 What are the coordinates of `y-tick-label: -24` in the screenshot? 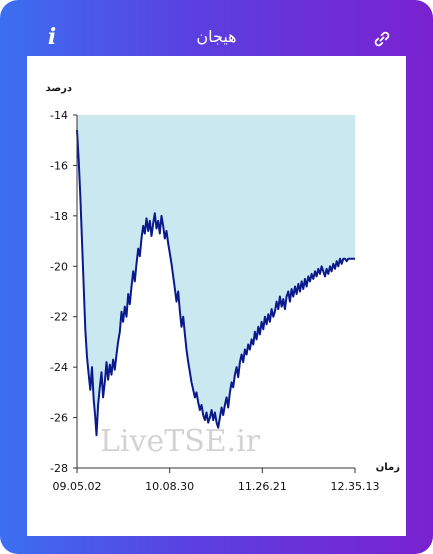 It's located at (59, 367).